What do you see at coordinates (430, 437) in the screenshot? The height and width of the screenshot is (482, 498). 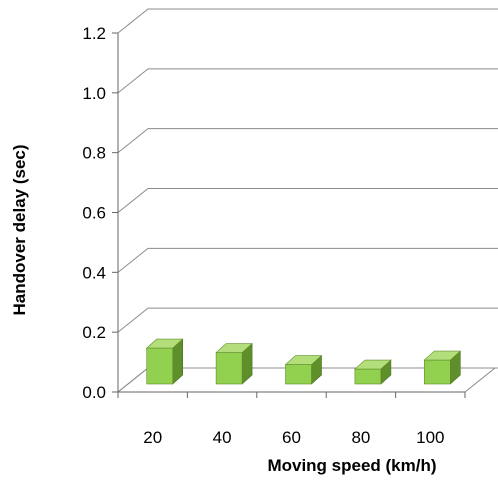 I see `x-tick-label: 100` at bounding box center [430, 437].